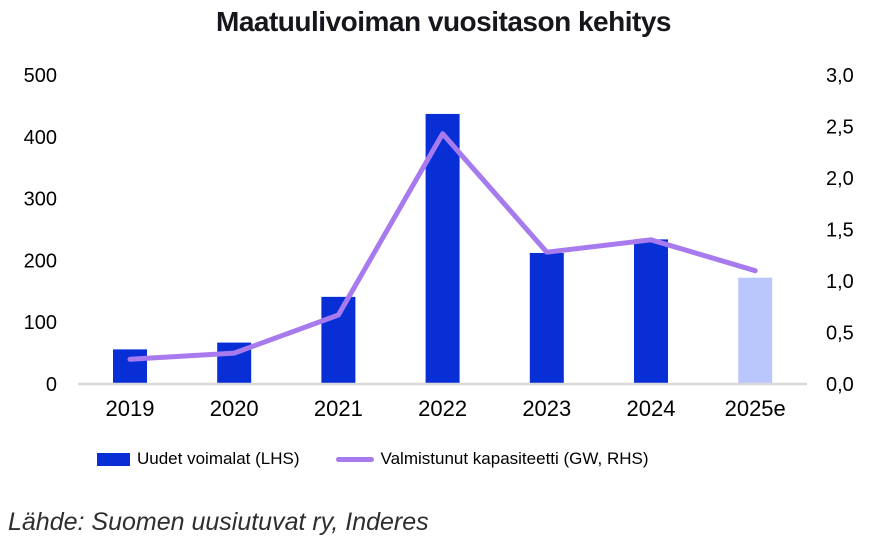  What do you see at coordinates (840, 128) in the screenshot?
I see `right-axis-tick-label: 2,5` at bounding box center [840, 128].